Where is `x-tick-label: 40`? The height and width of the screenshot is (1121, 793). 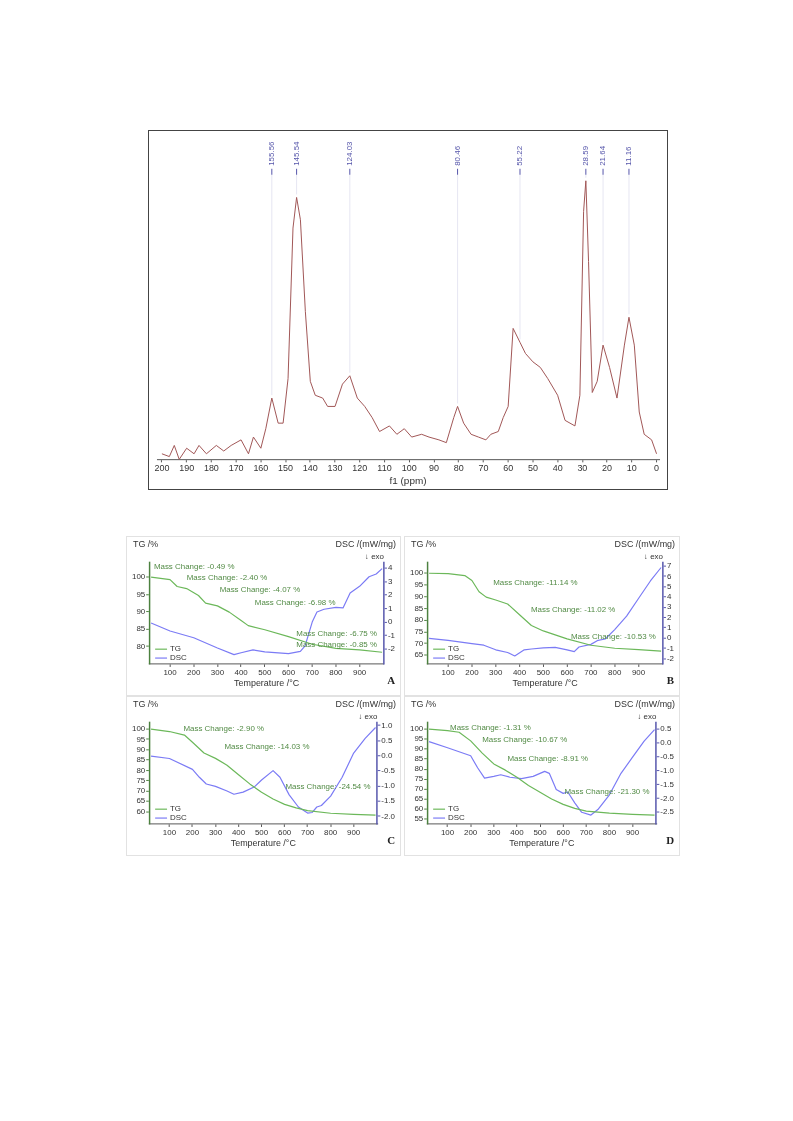
x-tick-label: 40 is located at coordinates (557, 468).